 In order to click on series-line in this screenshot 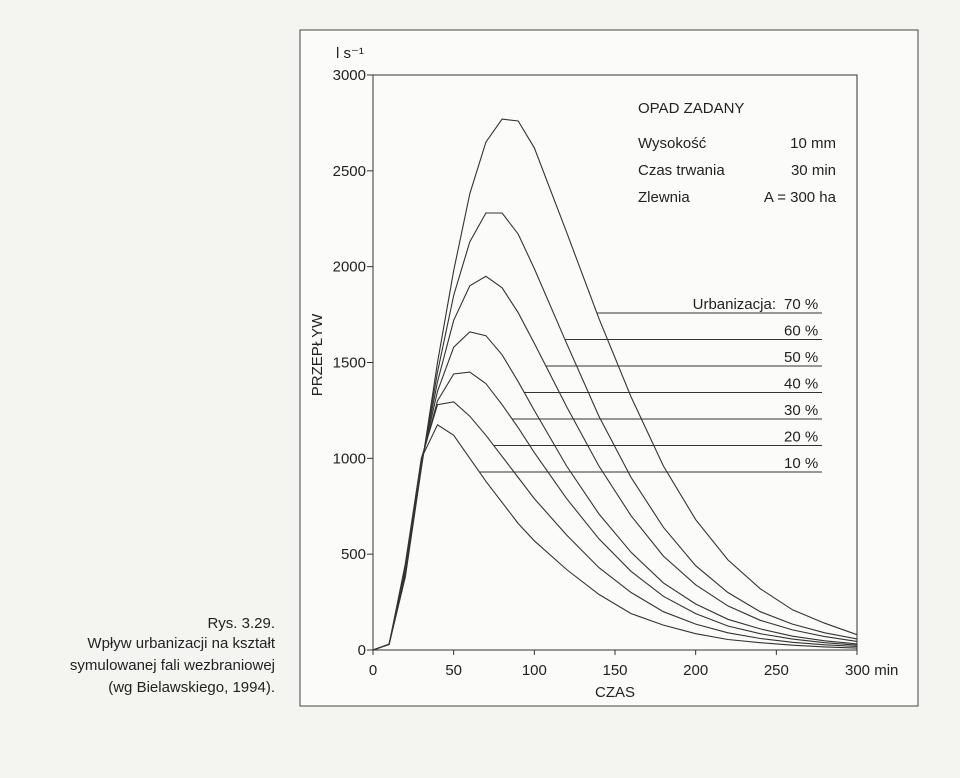, I will do `click(615, 537)`.